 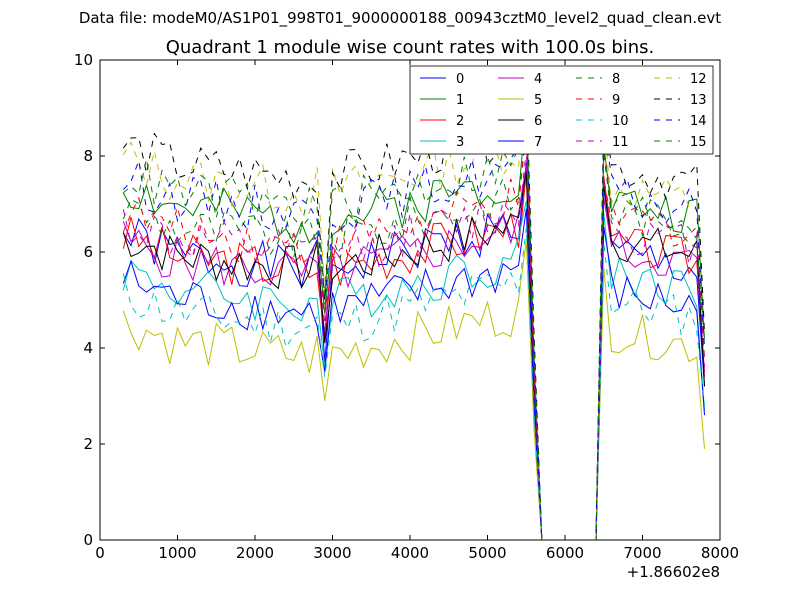 What do you see at coordinates (673, 572) in the screenshot?
I see `x-offset-label: +1.86602e8` at bounding box center [673, 572].